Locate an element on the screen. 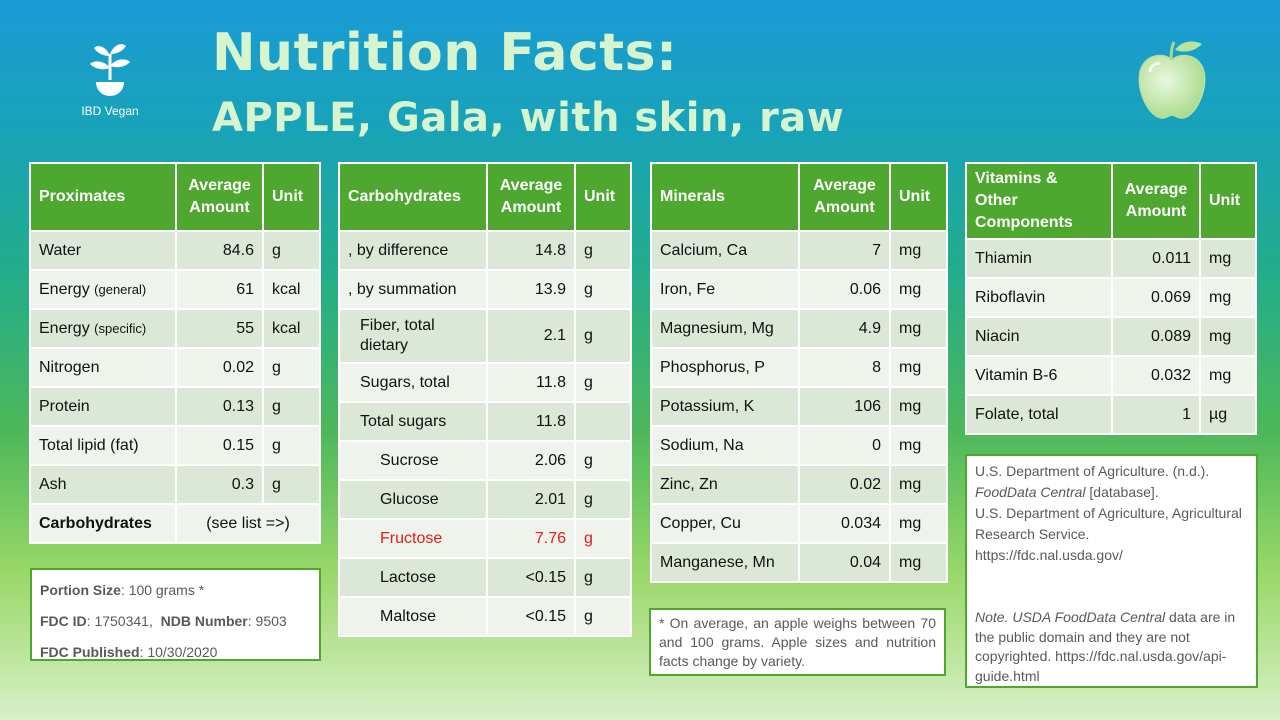 Image resolution: width=1280 pixels, height=720 pixels. nutrient-name: Manganese, Mn is located at coordinates (725, 562).